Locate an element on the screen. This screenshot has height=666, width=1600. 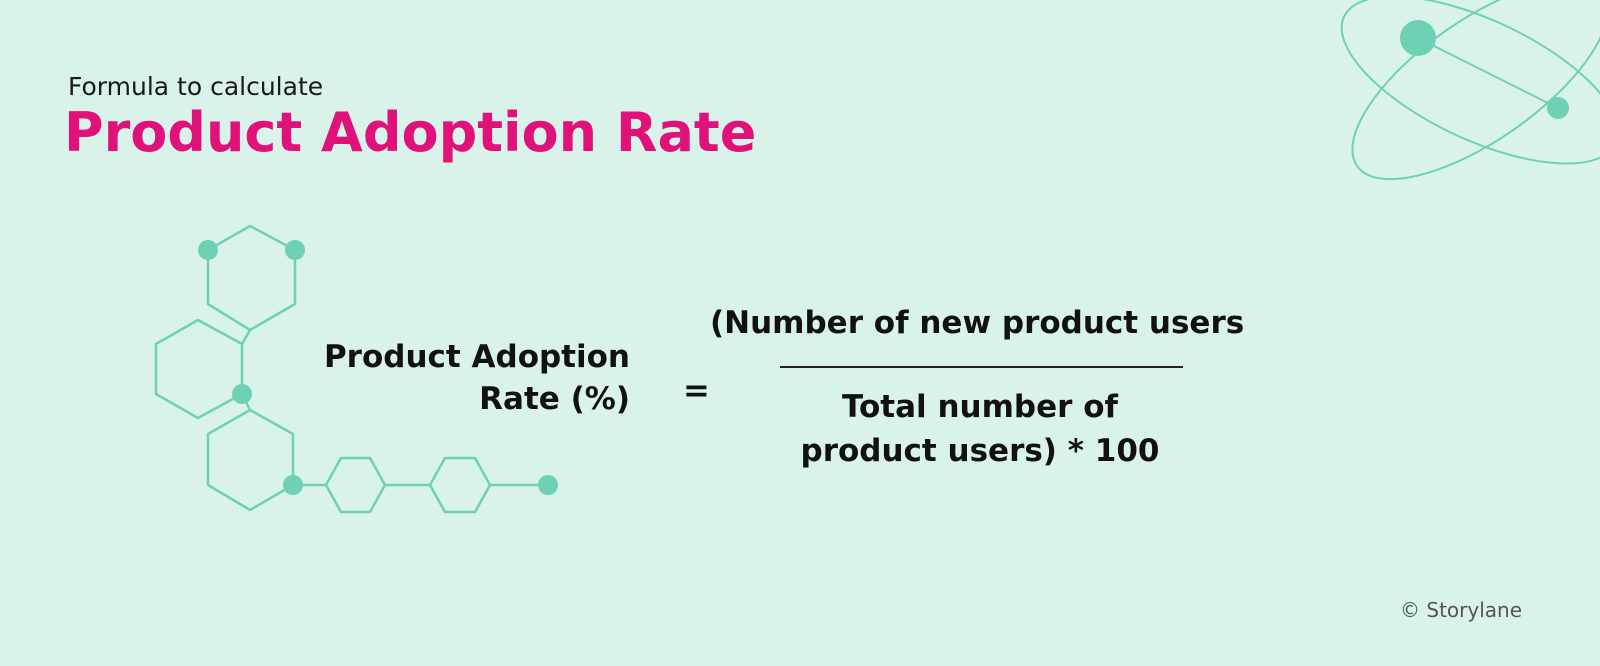
equals-sign: = is located at coordinates (696, 390).